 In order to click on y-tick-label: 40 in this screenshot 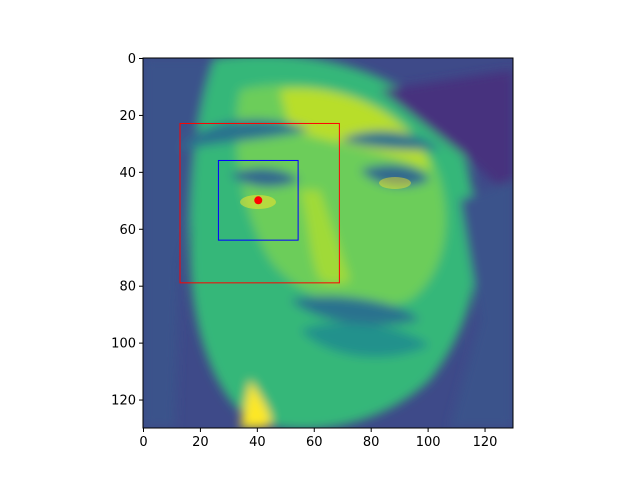, I will do `click(127, 173)`.